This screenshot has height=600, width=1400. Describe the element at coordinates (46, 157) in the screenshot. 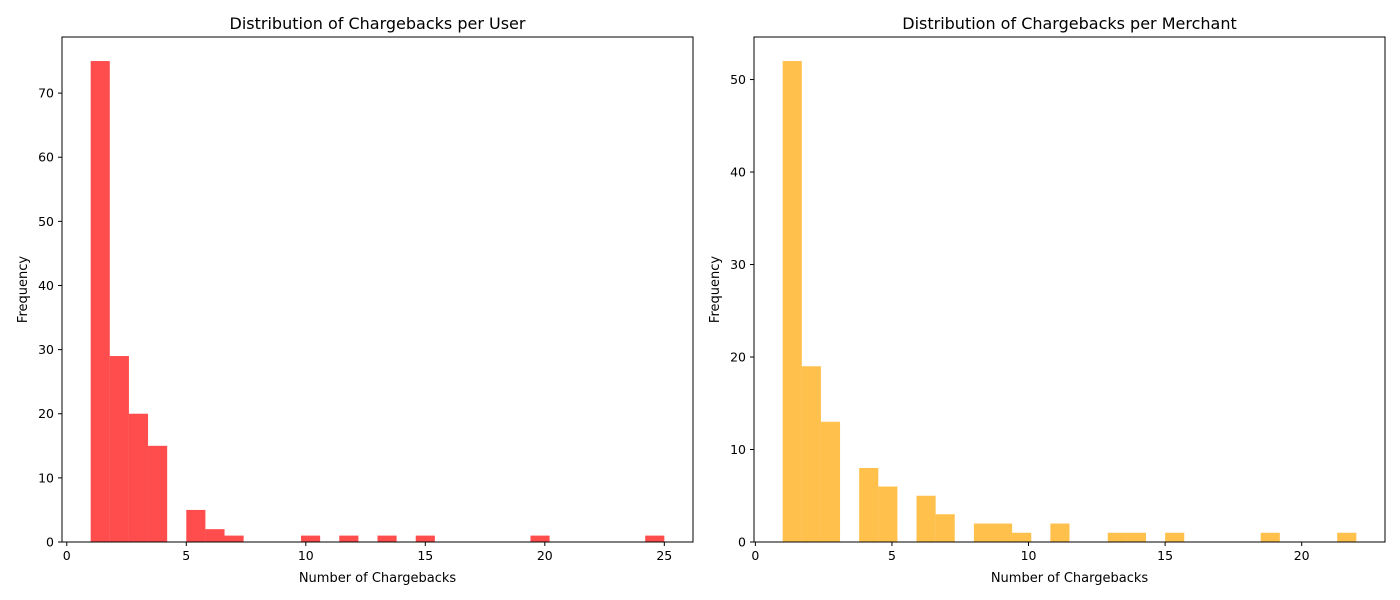

I see `y-tick-label: 60` at that location.